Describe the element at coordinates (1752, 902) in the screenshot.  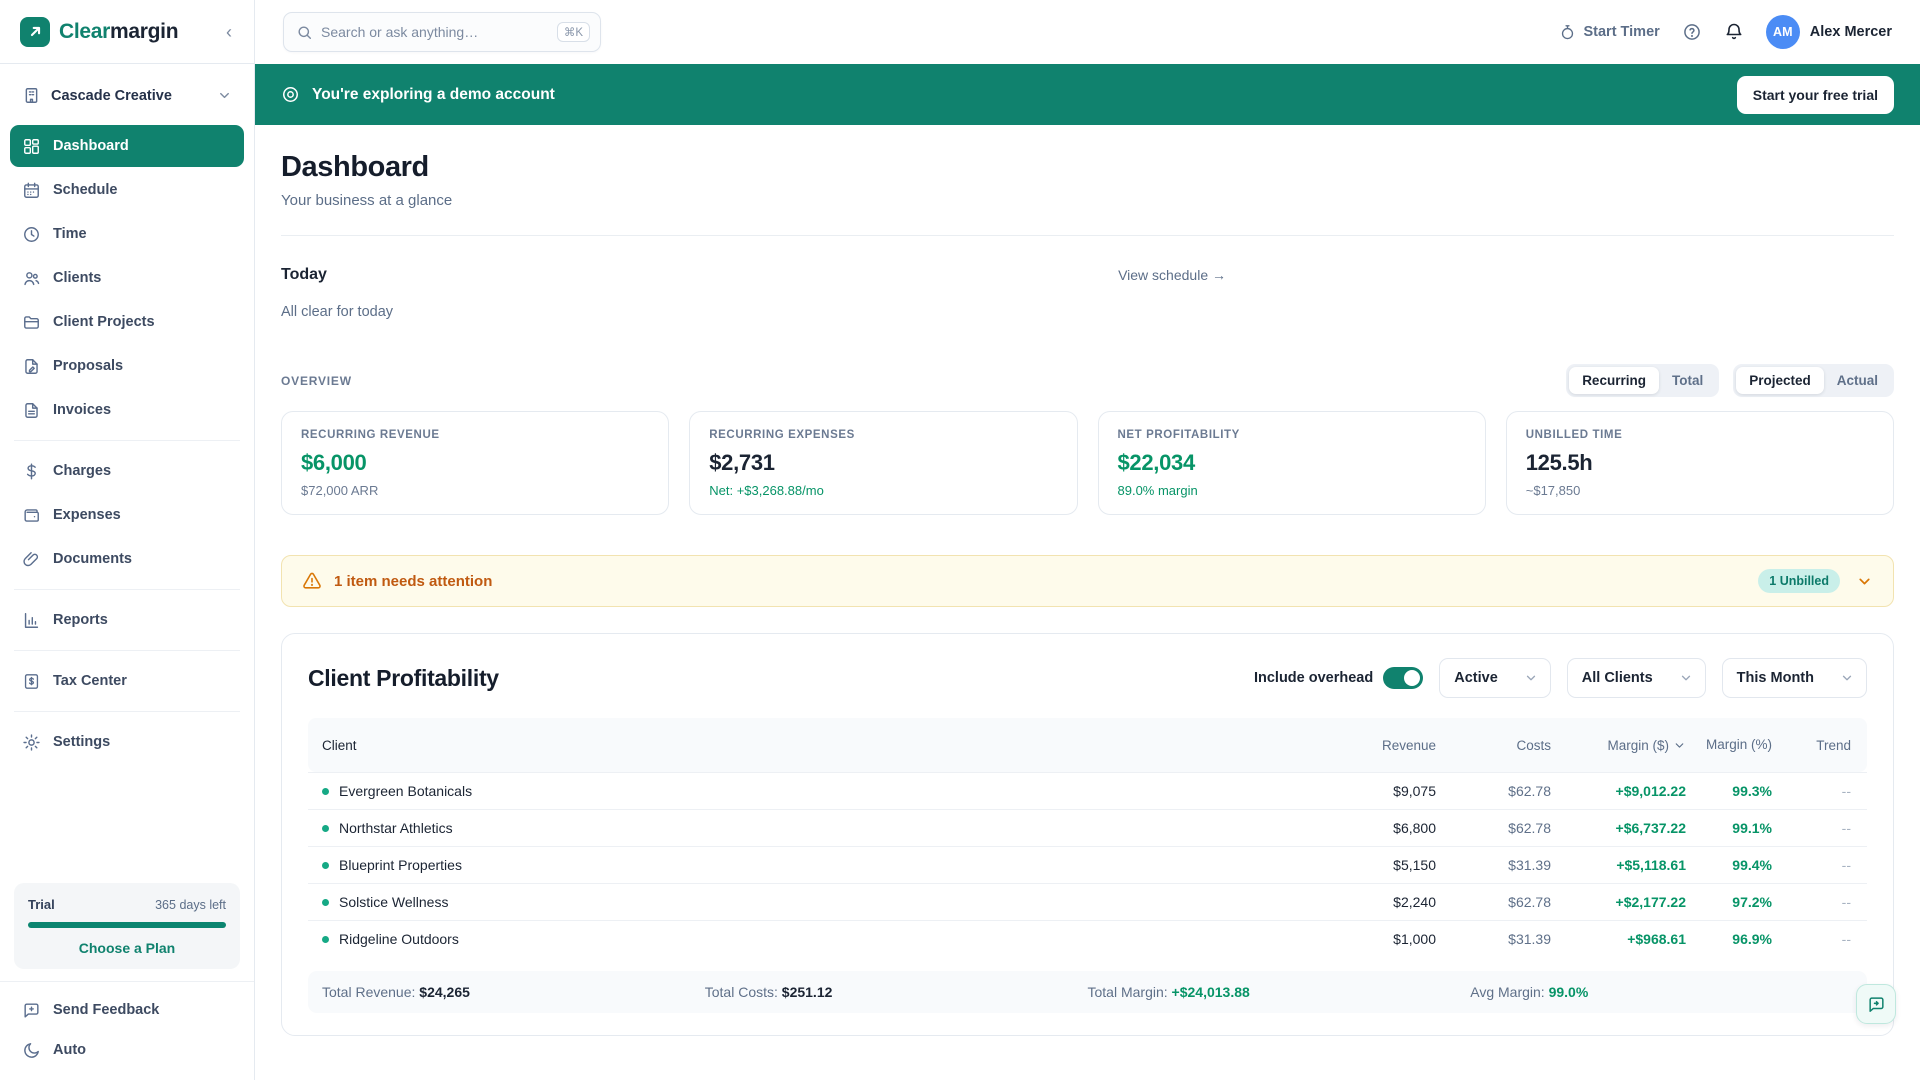
I see `cell-margin-pct: 97.2%` at that location.